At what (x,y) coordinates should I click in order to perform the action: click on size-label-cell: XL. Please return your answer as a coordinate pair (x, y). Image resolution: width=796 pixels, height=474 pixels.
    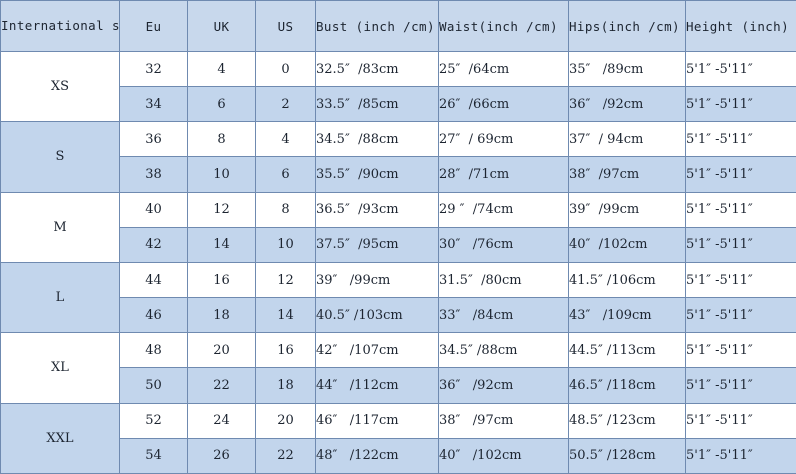
    Looking at the image, I should click on (60, 368).